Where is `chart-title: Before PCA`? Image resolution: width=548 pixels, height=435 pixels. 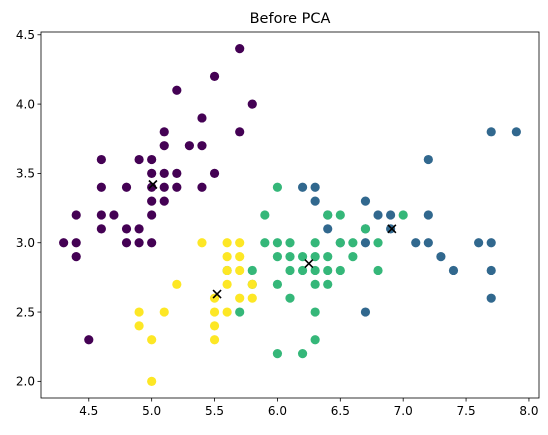
chart-title: Before PCA is located at coordinates (290, 19).